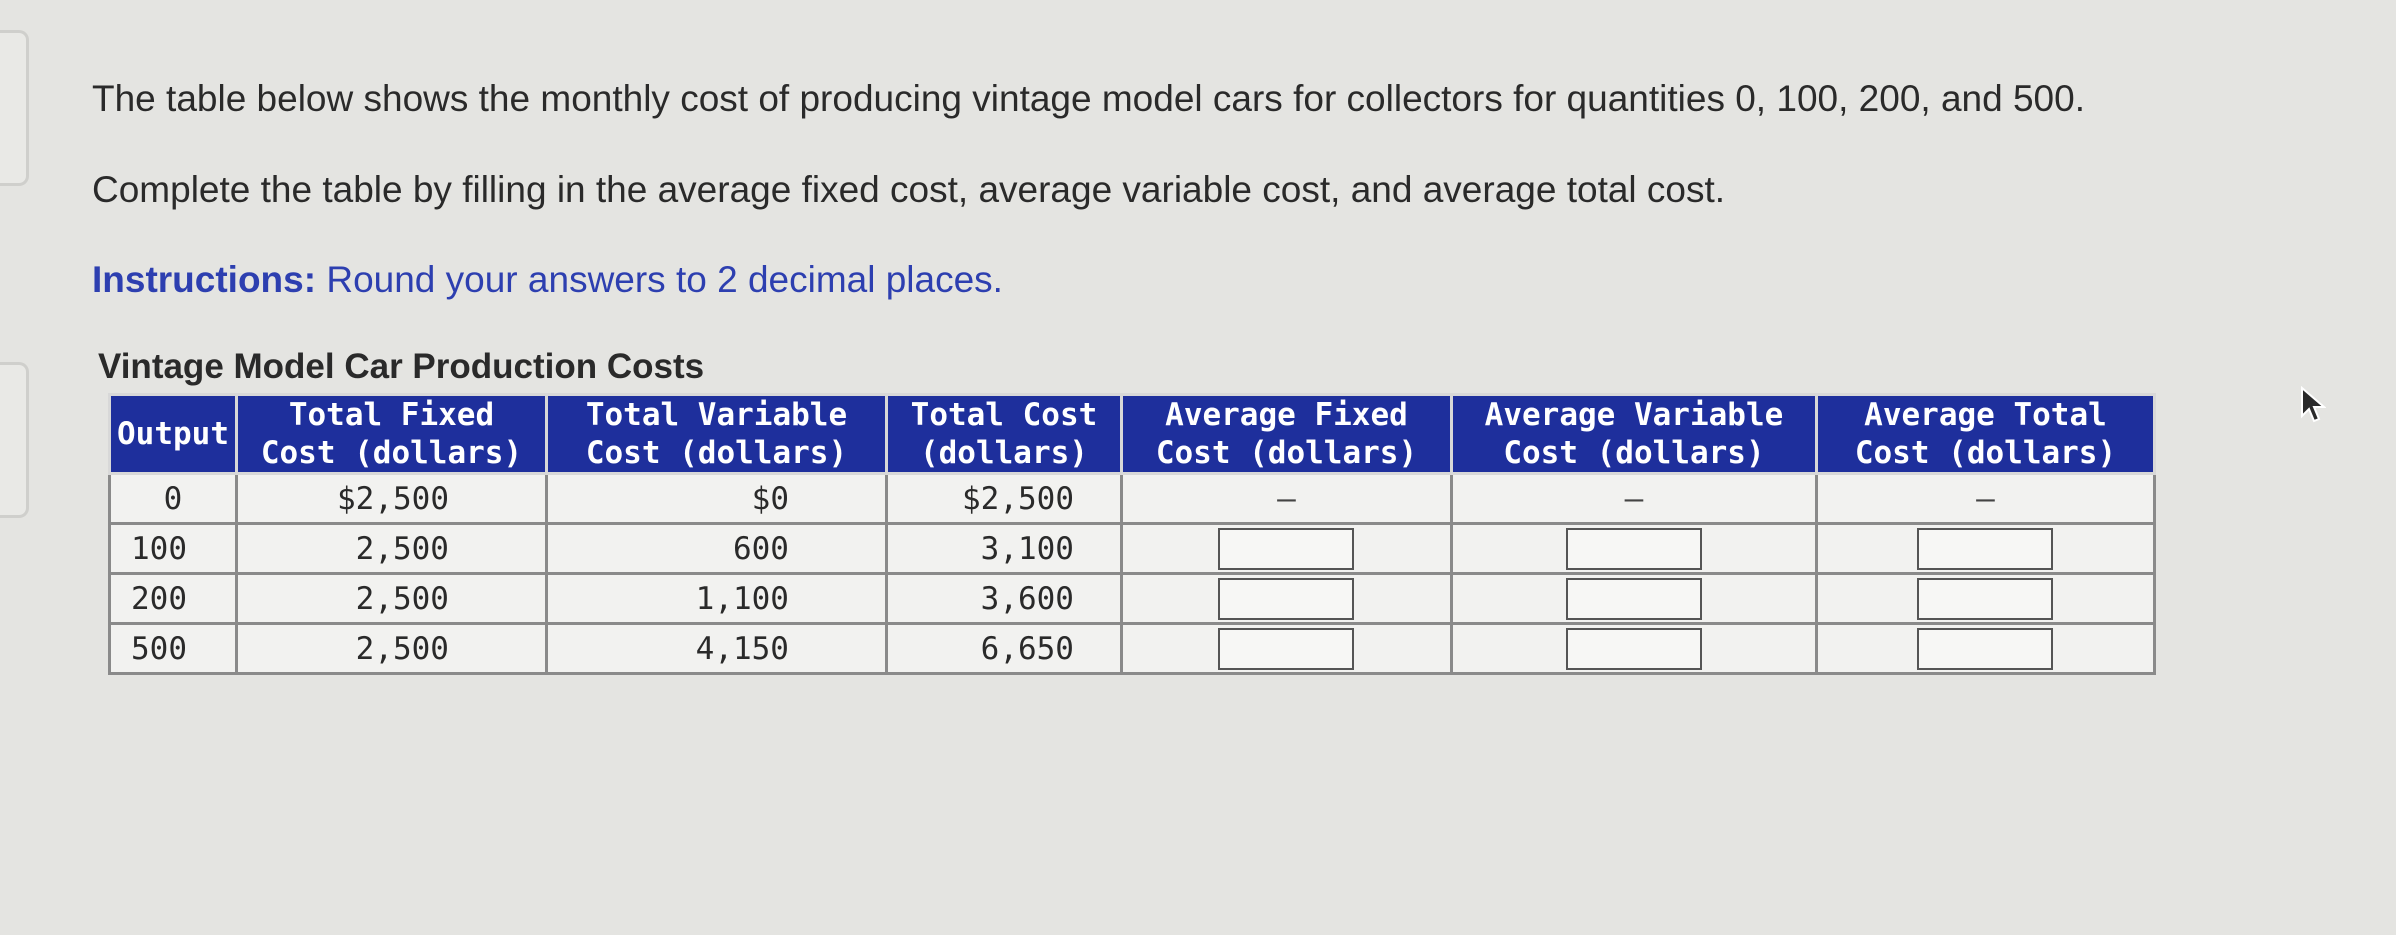 The width and height of the screenshot is (2396, 935). What do you see at coordinates (716, 434) in the screenshot?
I see `header-total-variable-cost: Total Variable Cost (dollars)` at bounding box center [716, 434].